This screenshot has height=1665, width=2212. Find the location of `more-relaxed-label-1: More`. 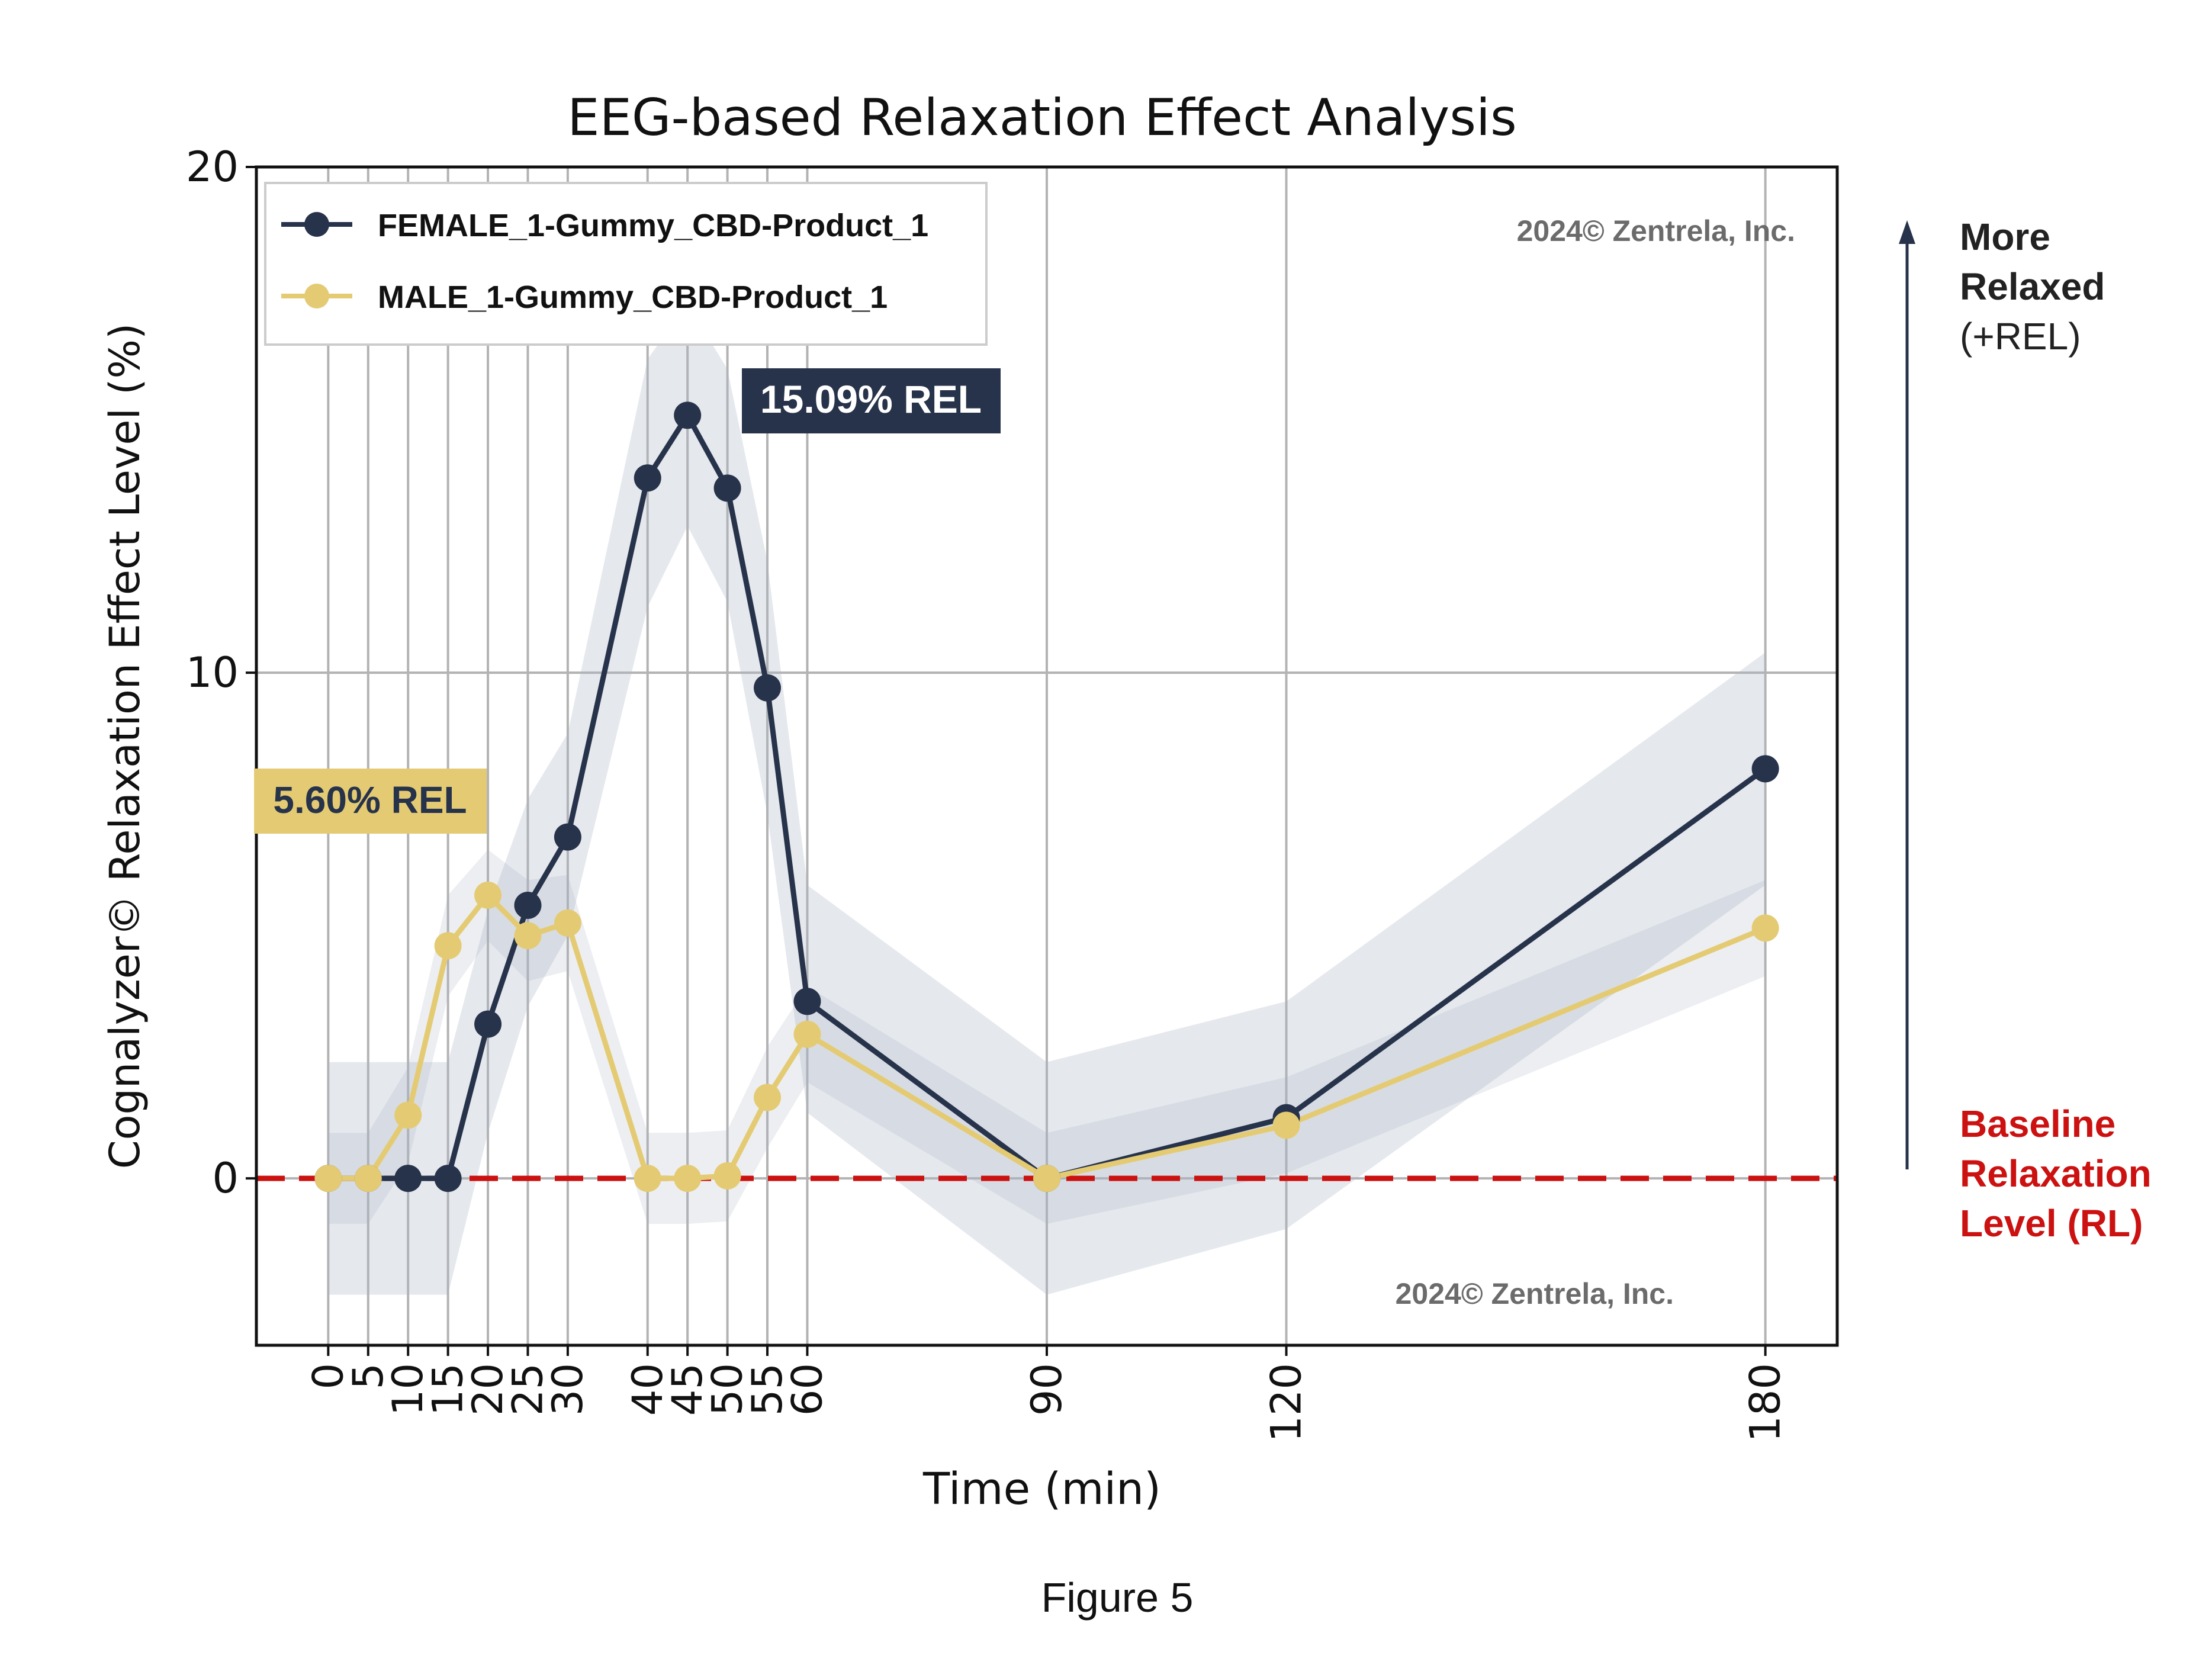

more-relaxed-label-1: More is located at coordinates (2005, 237).